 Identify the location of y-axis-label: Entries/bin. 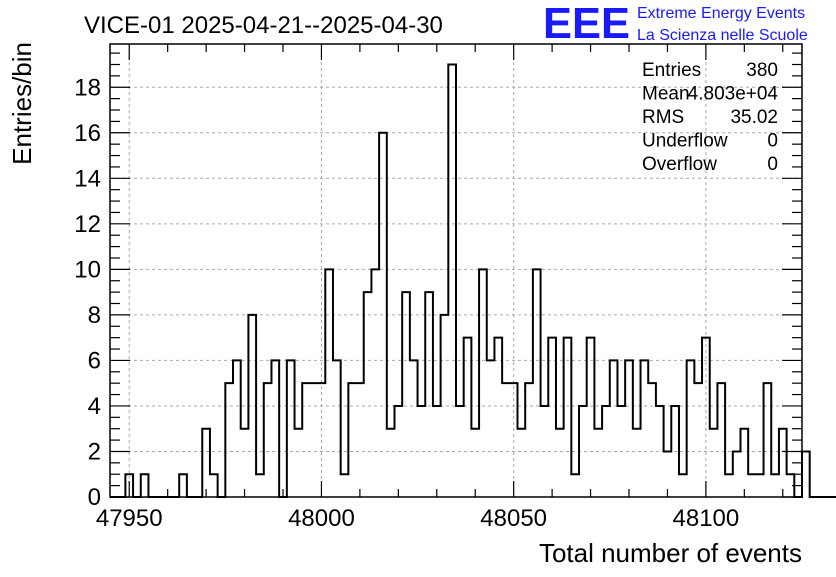
(22, 103).